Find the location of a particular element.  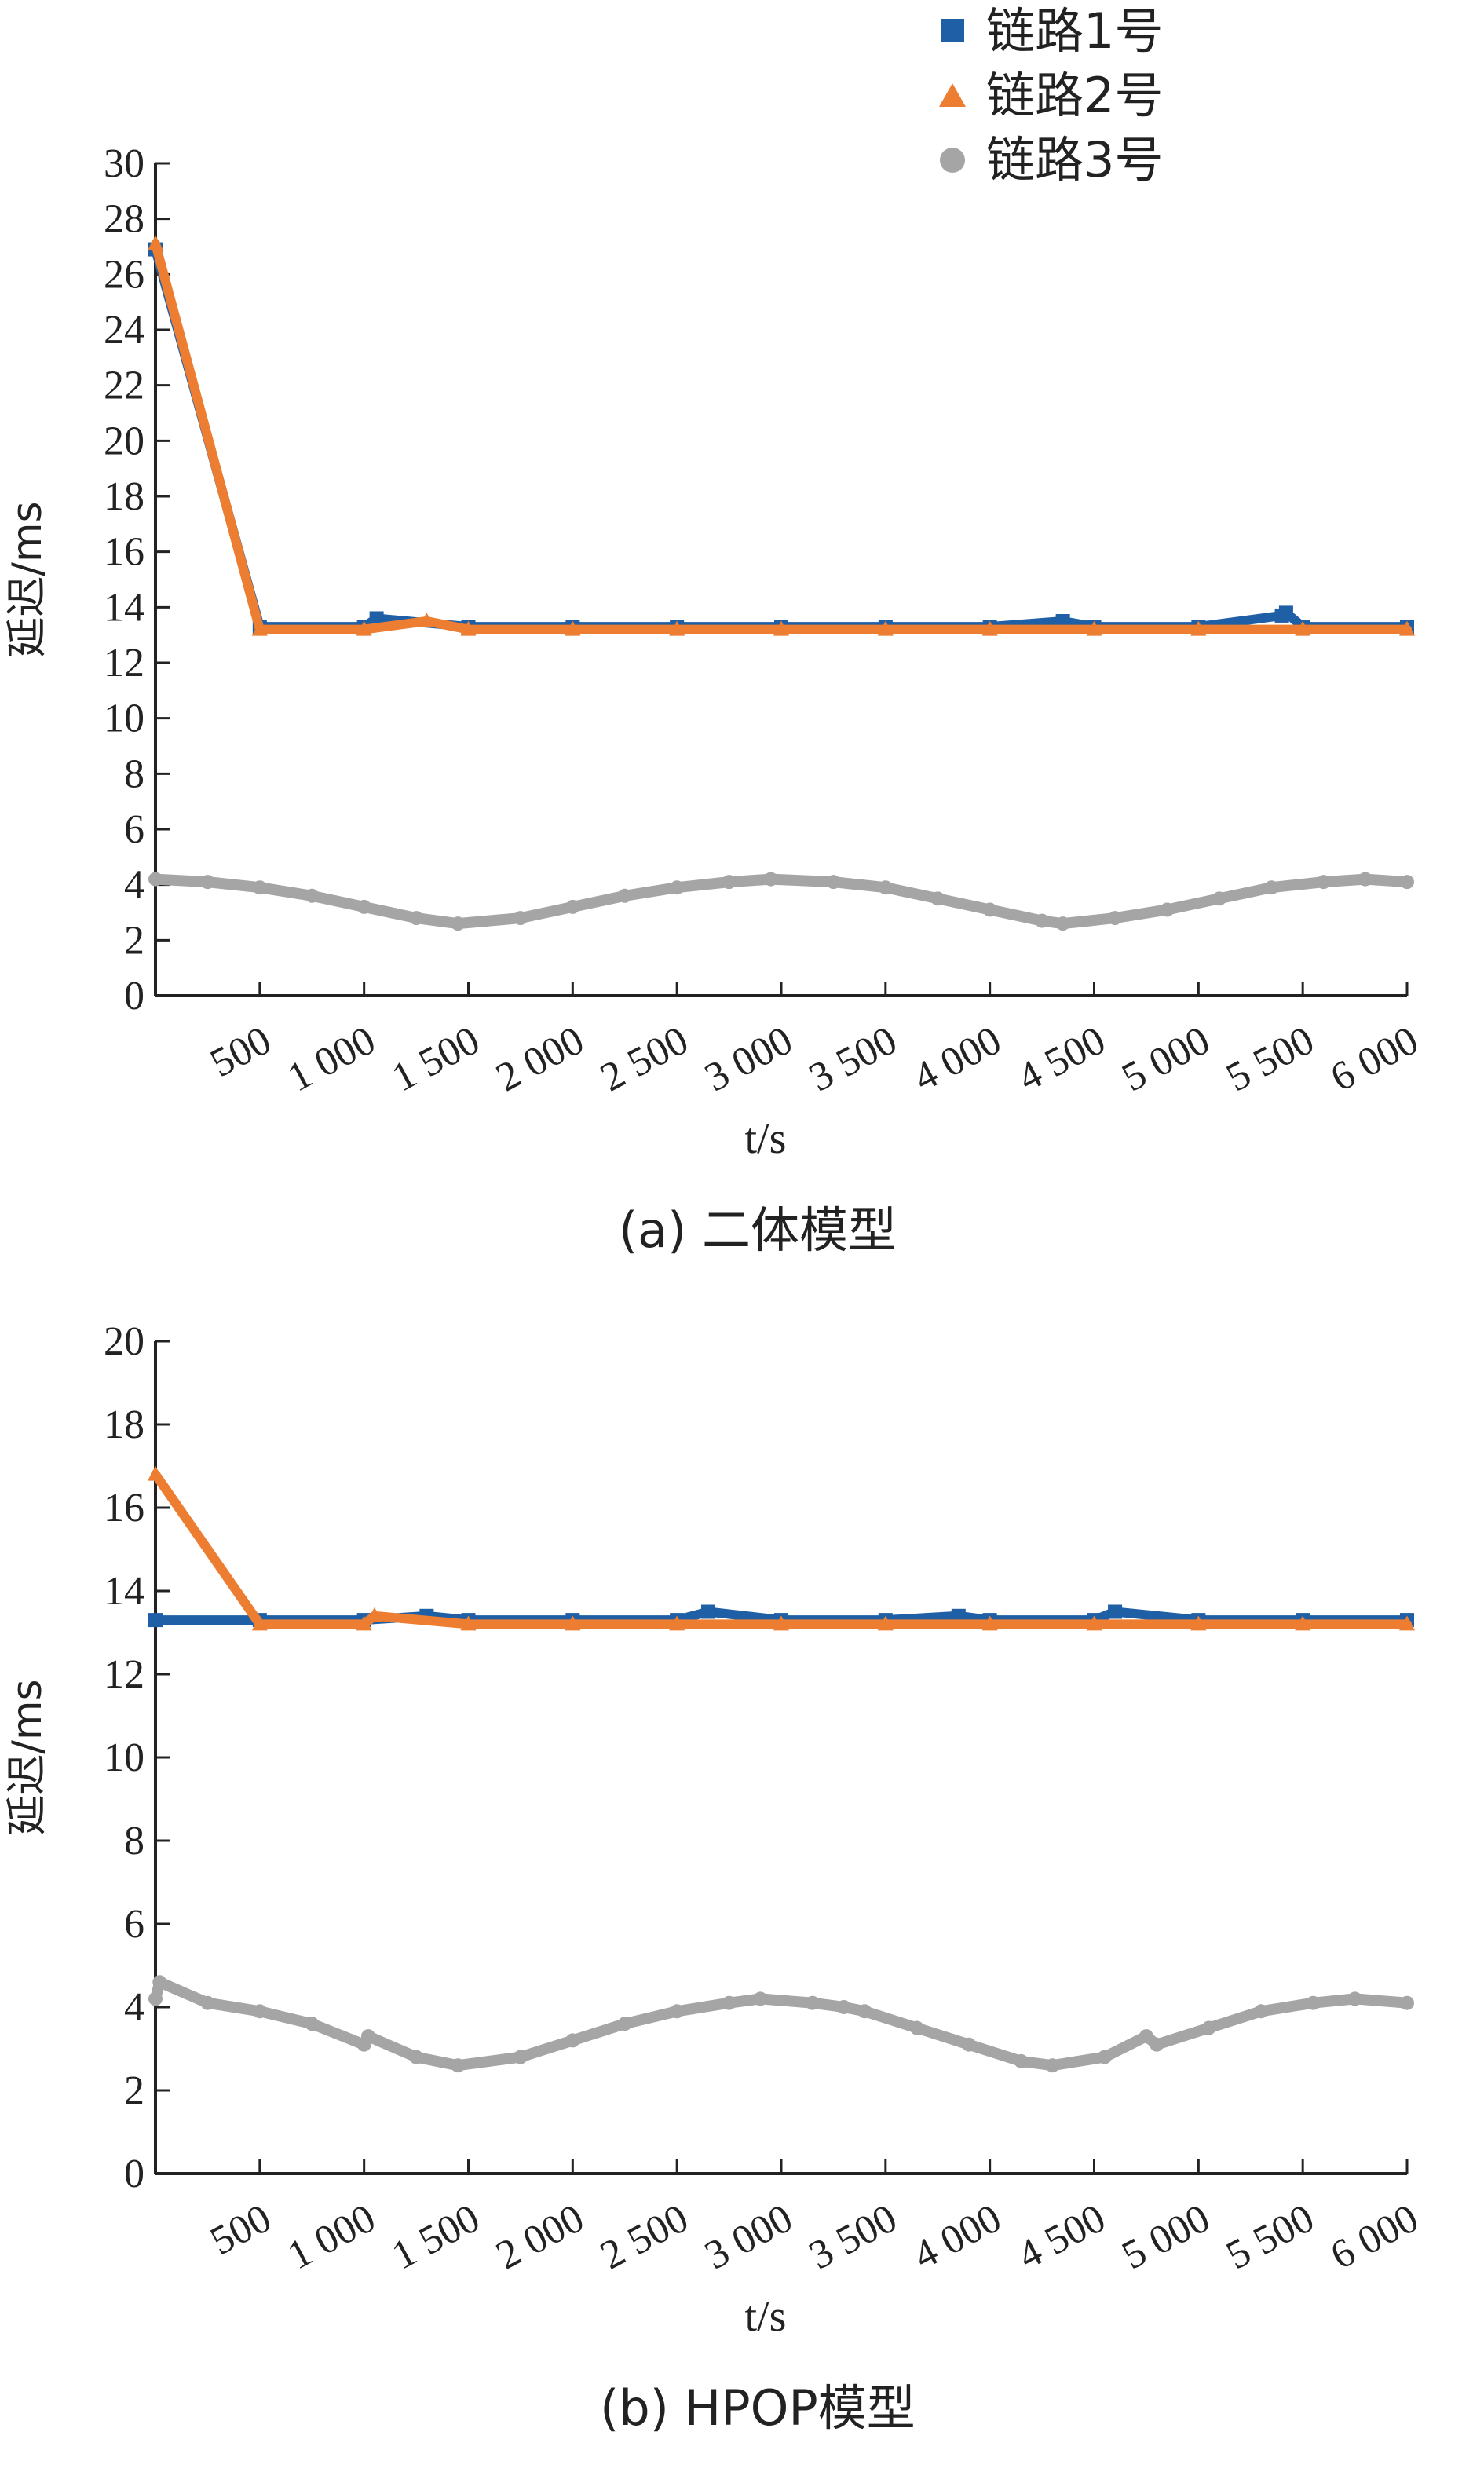

square-marker-icon is located at coordinates (953, 31).